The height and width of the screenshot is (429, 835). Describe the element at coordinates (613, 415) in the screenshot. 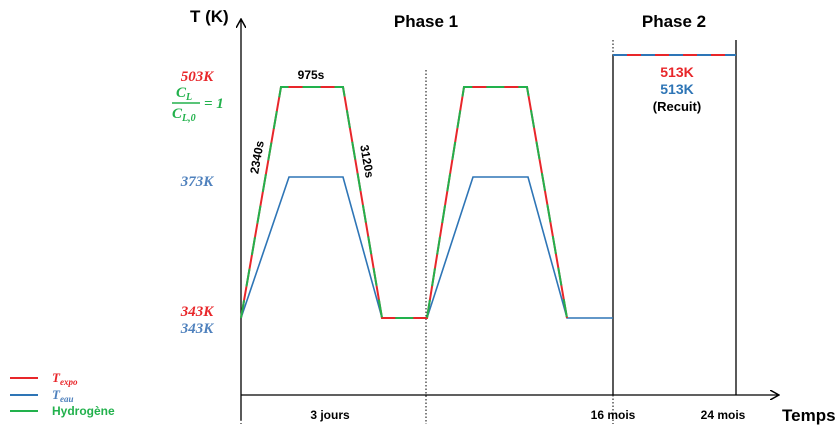

I see `tick-16-mois: 16 mois` at that location.